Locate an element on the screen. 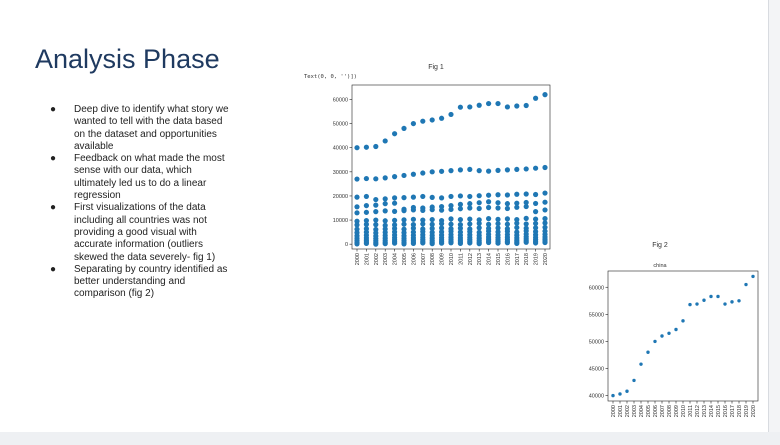 This screenshot has width=780, height=445. fig1-xtick-label: 2019 is located at coordinates (537, 259).